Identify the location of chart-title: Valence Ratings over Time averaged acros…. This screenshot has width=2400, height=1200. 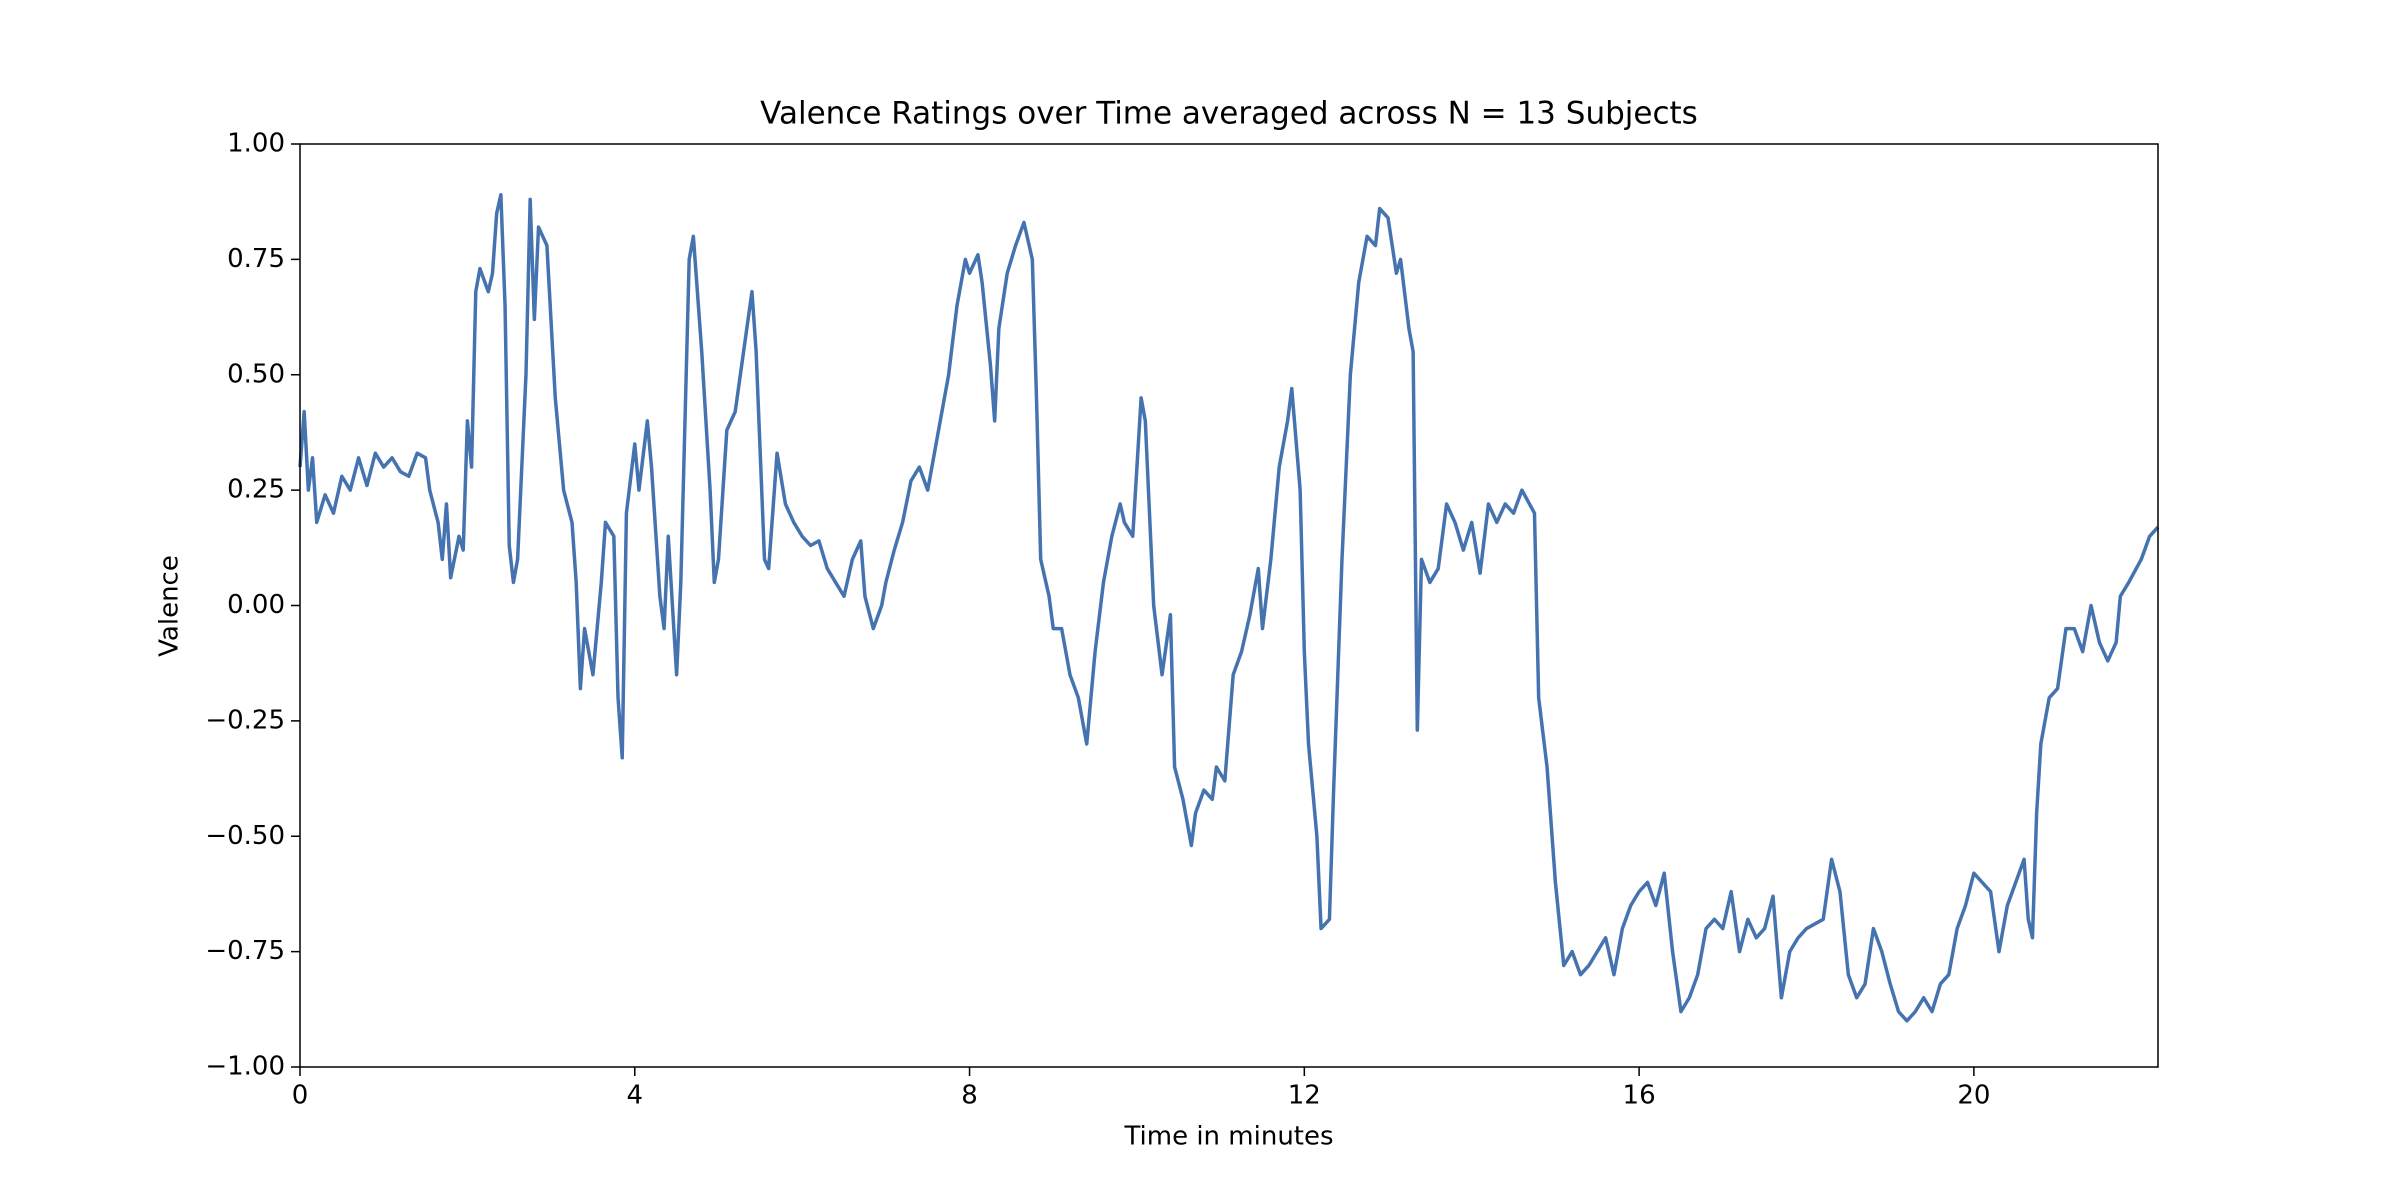
(1229, 114).